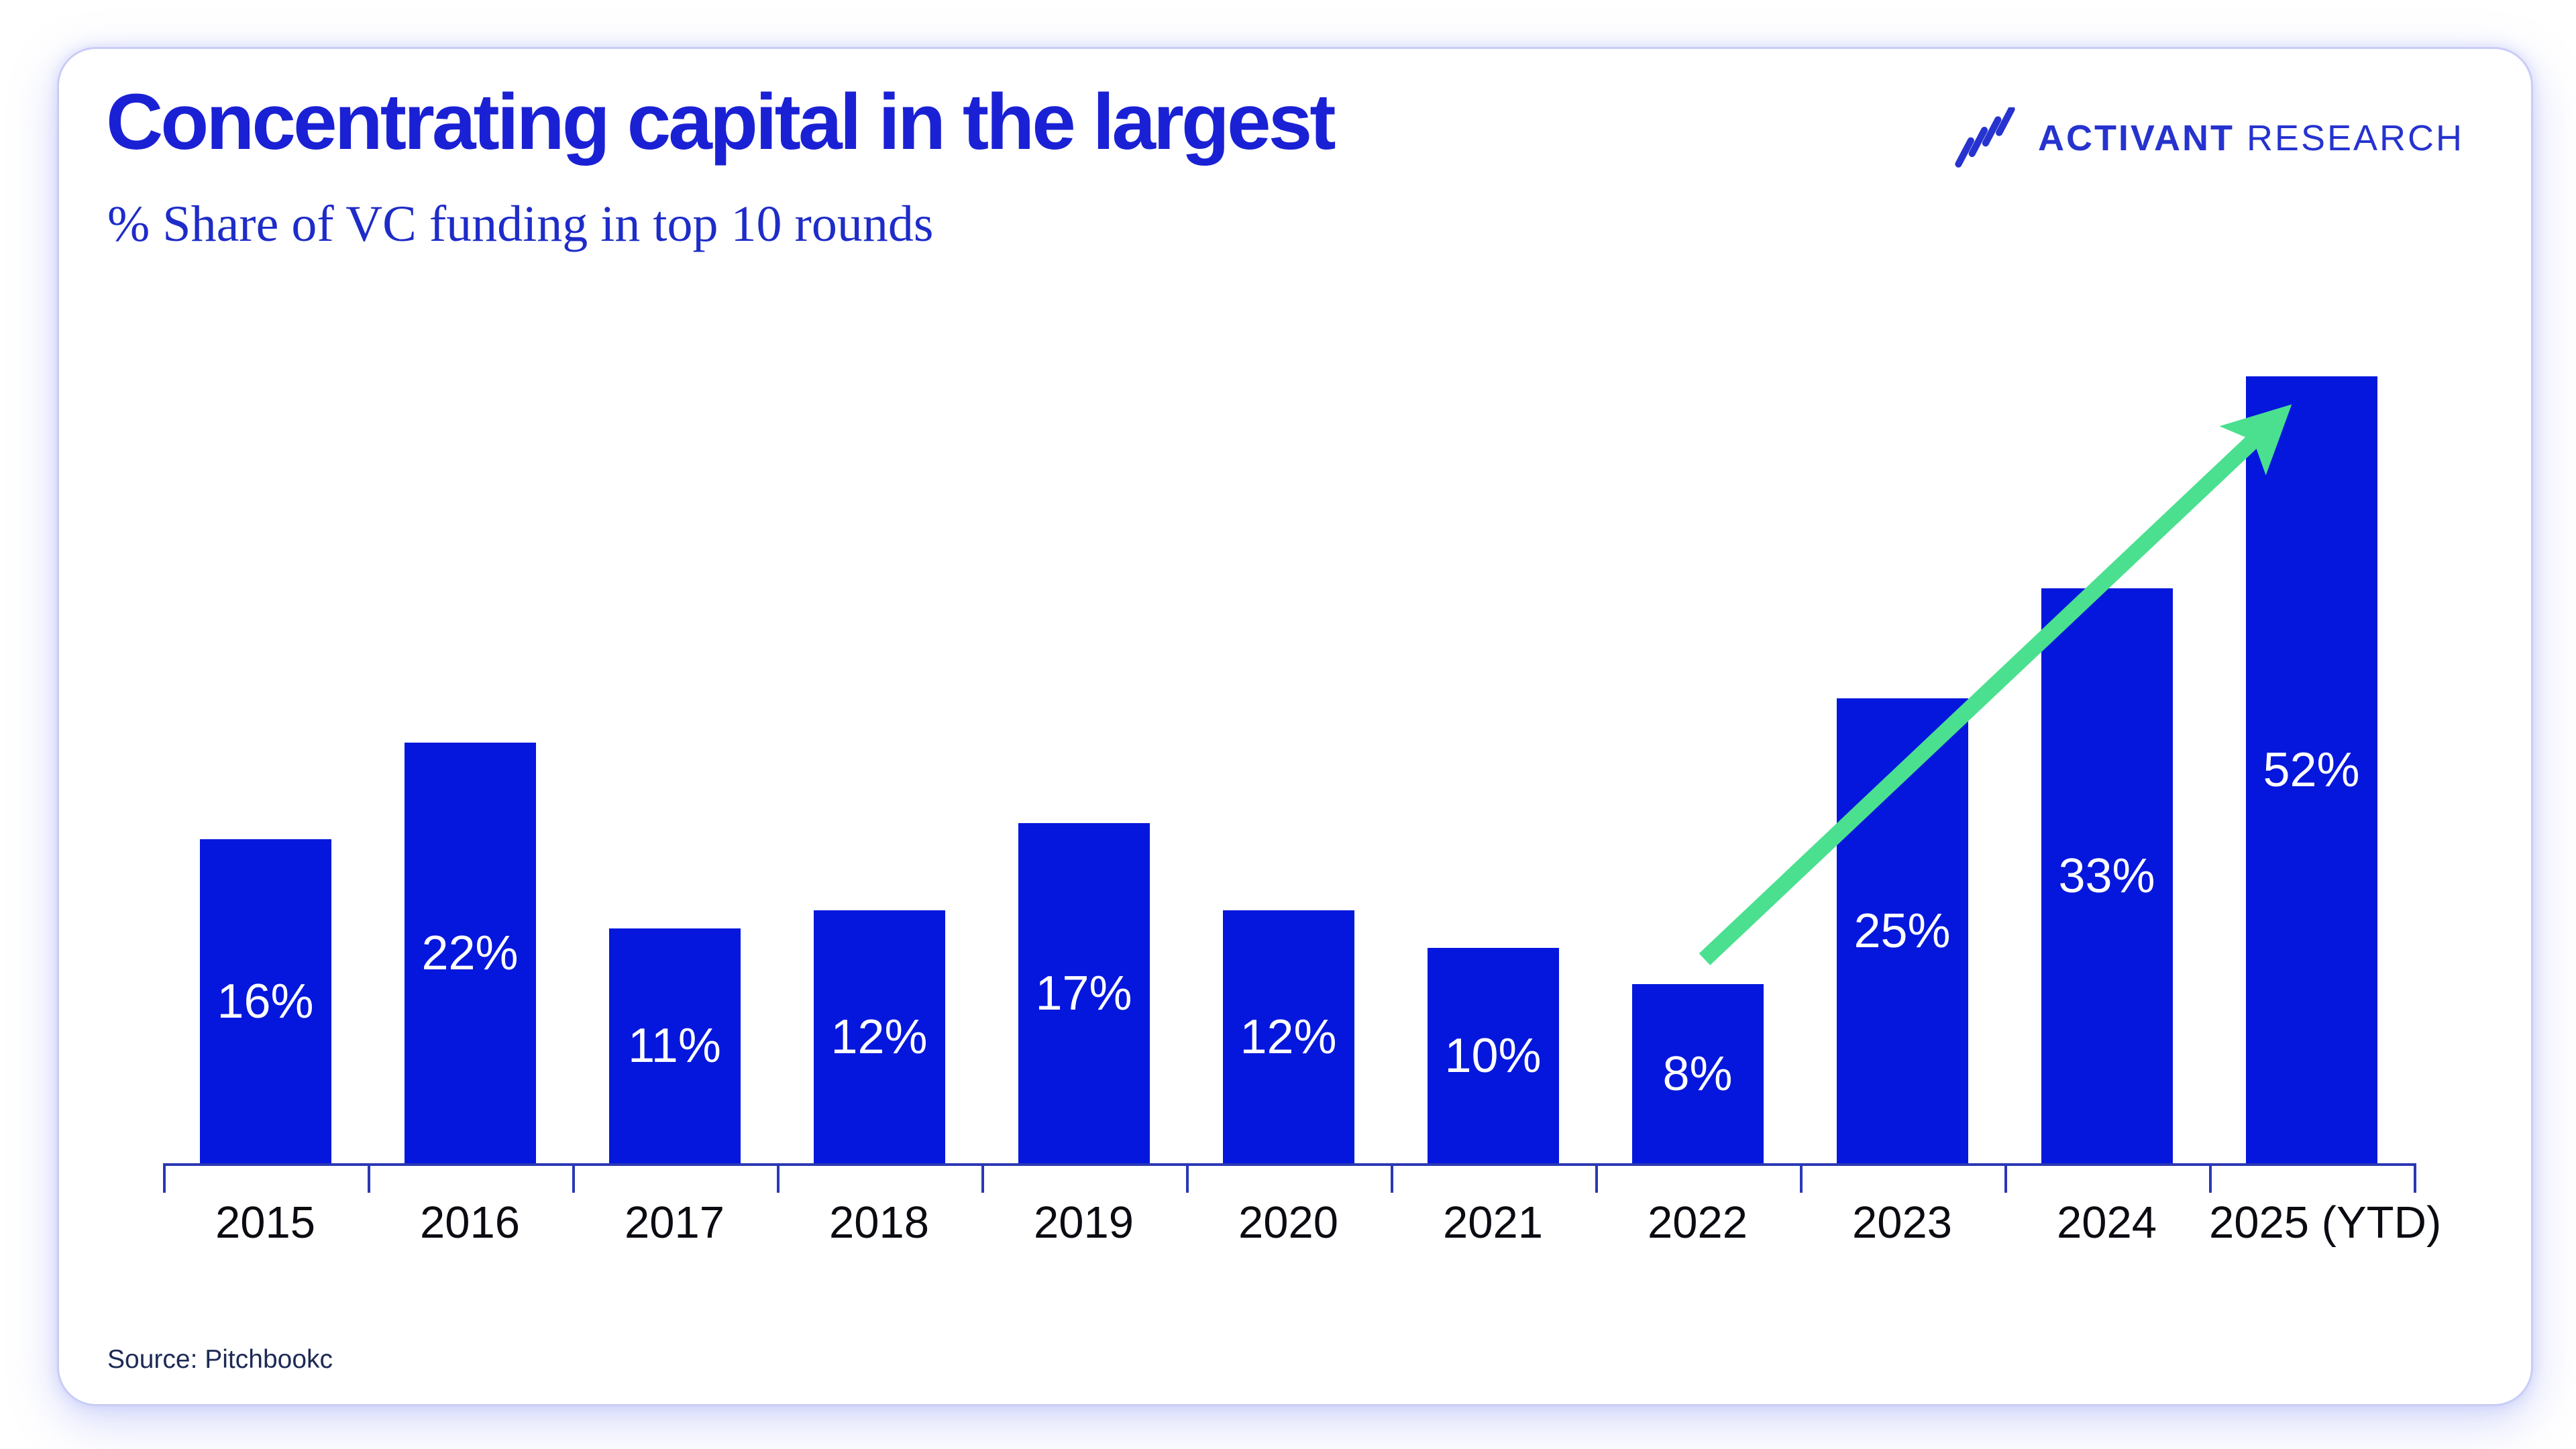  What do you see at coordinates (1493, 1222) in the screenshot?
I see `x-axis-label-2021: 2021` at bounding box center [1493, 1222].